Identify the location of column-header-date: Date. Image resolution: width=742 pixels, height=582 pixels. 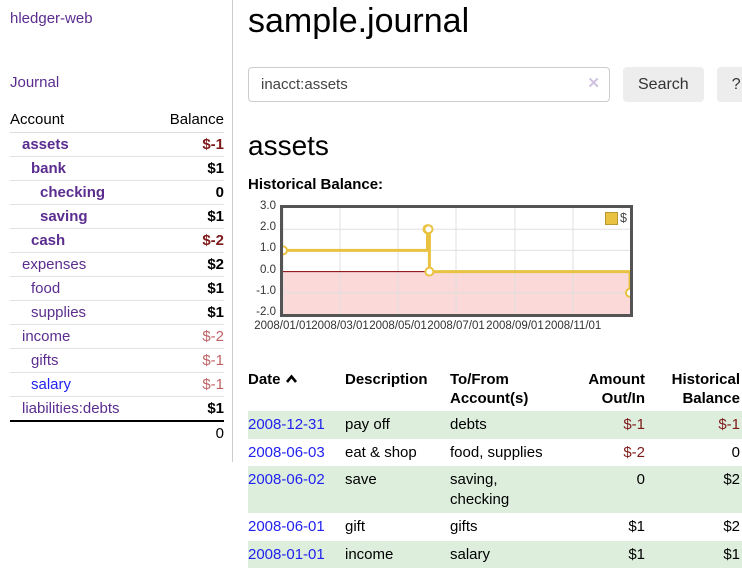
(296, 389).